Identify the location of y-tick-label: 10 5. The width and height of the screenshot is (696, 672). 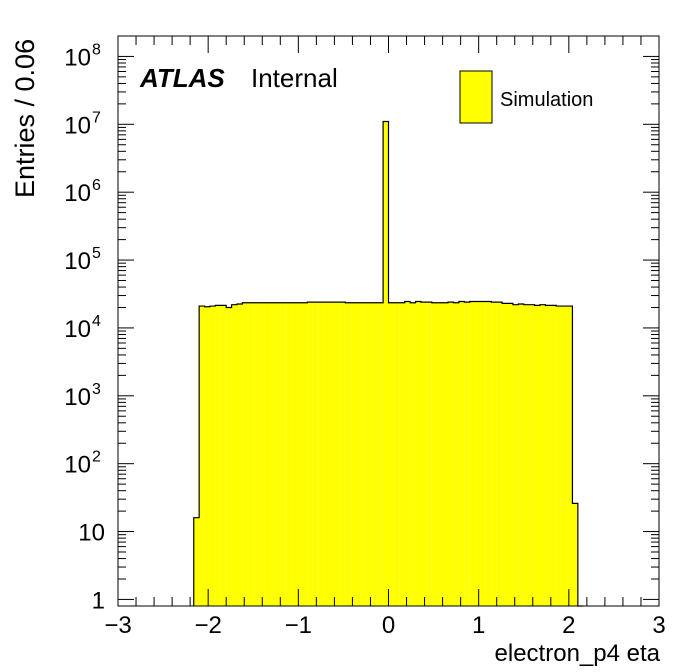
(82, 260).